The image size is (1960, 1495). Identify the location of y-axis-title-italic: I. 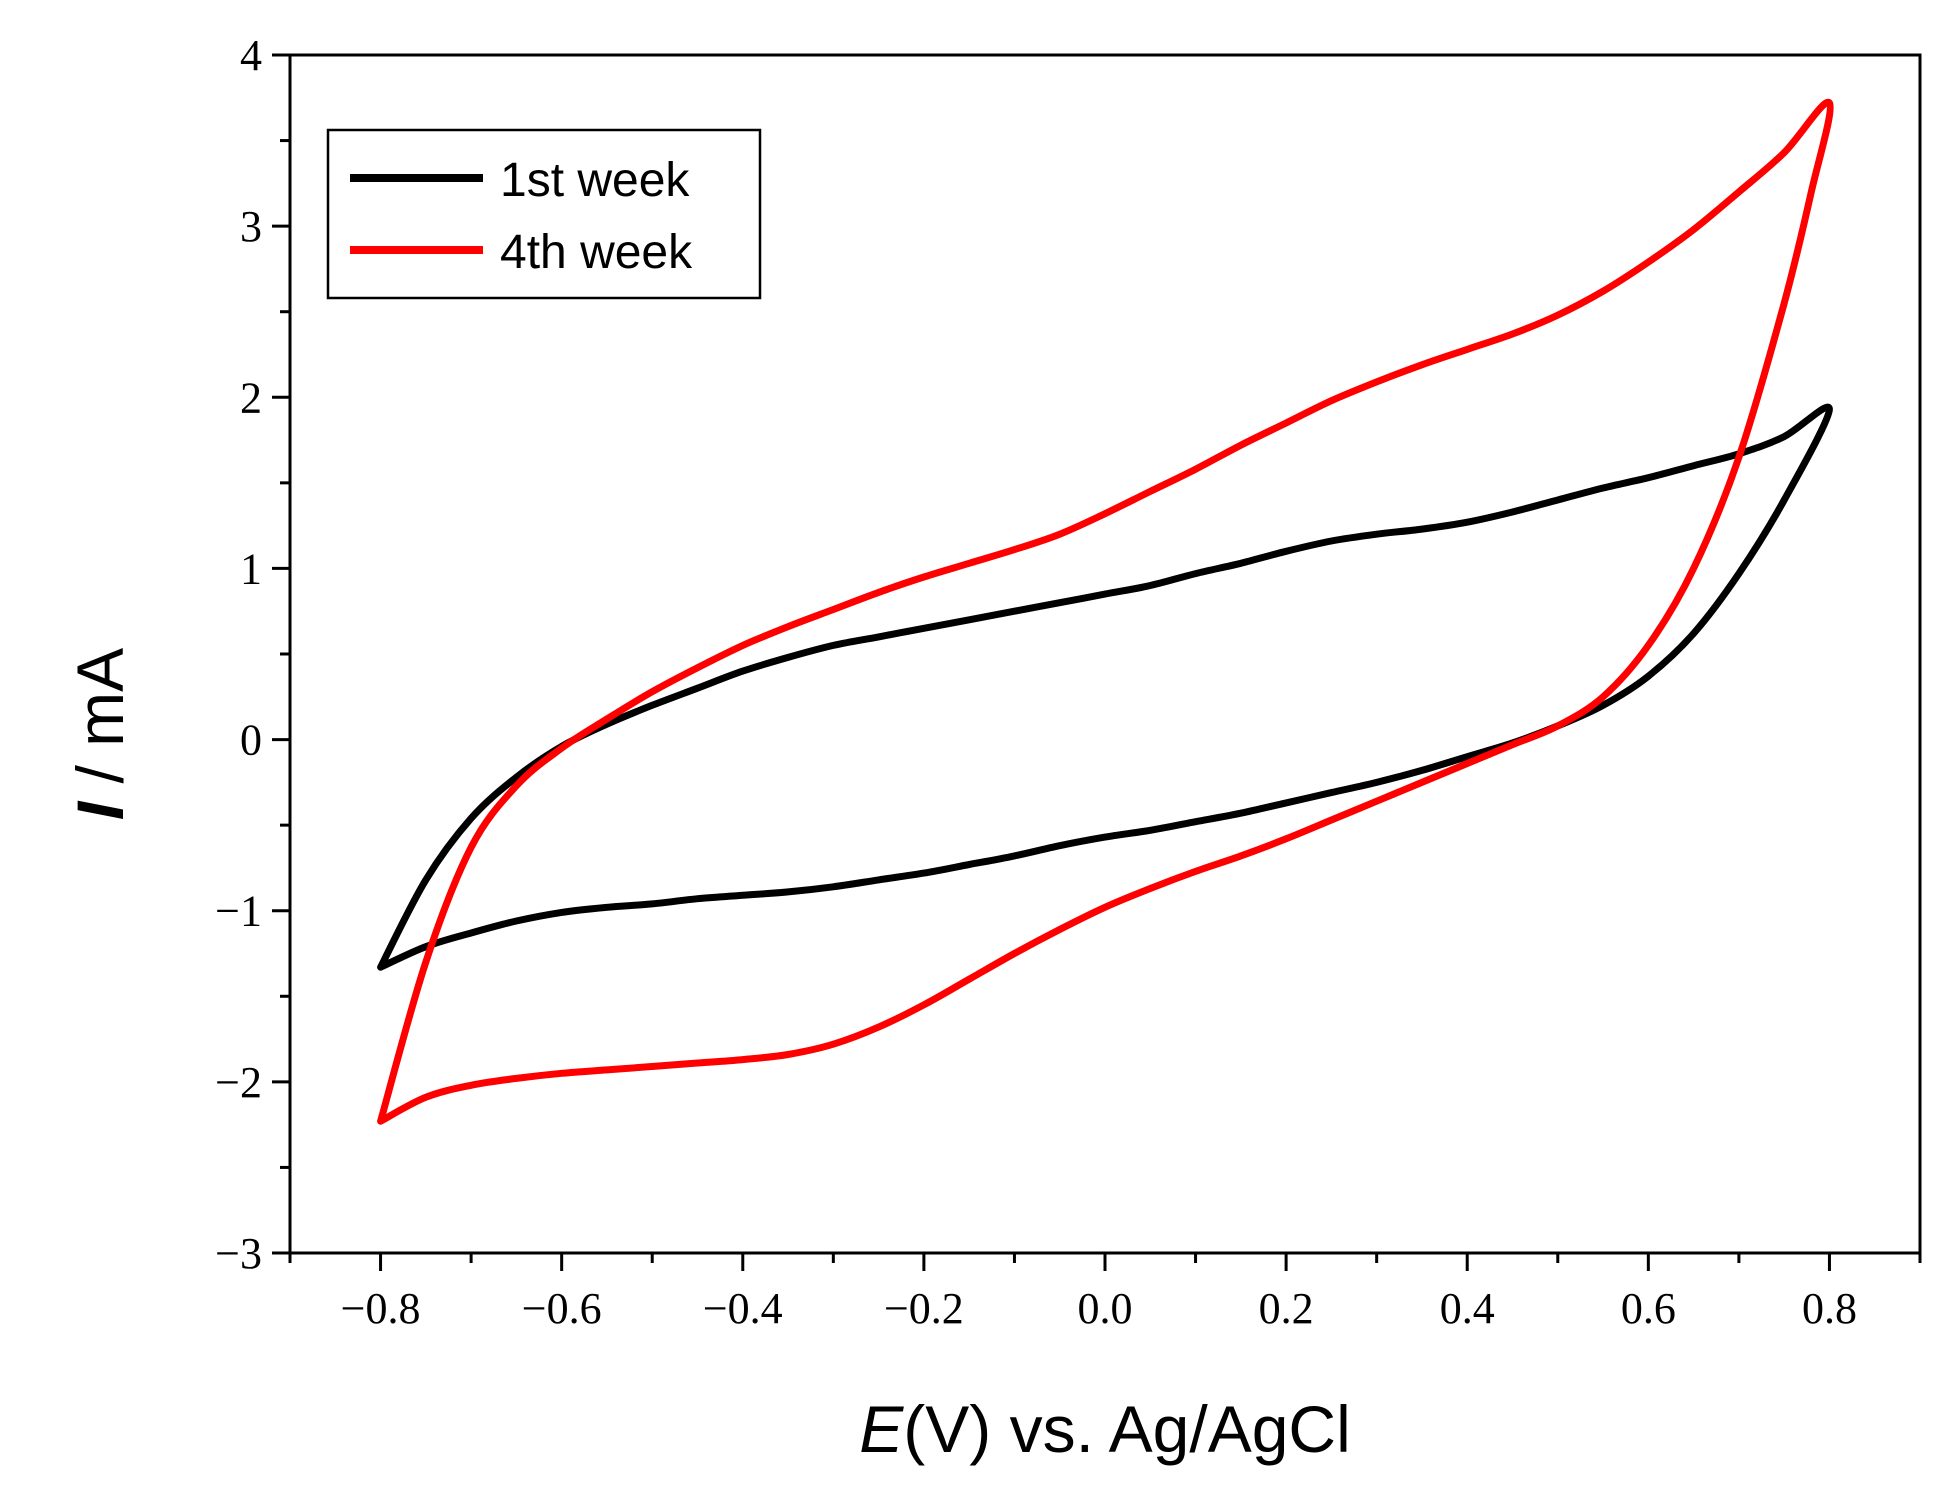
(100, 810).